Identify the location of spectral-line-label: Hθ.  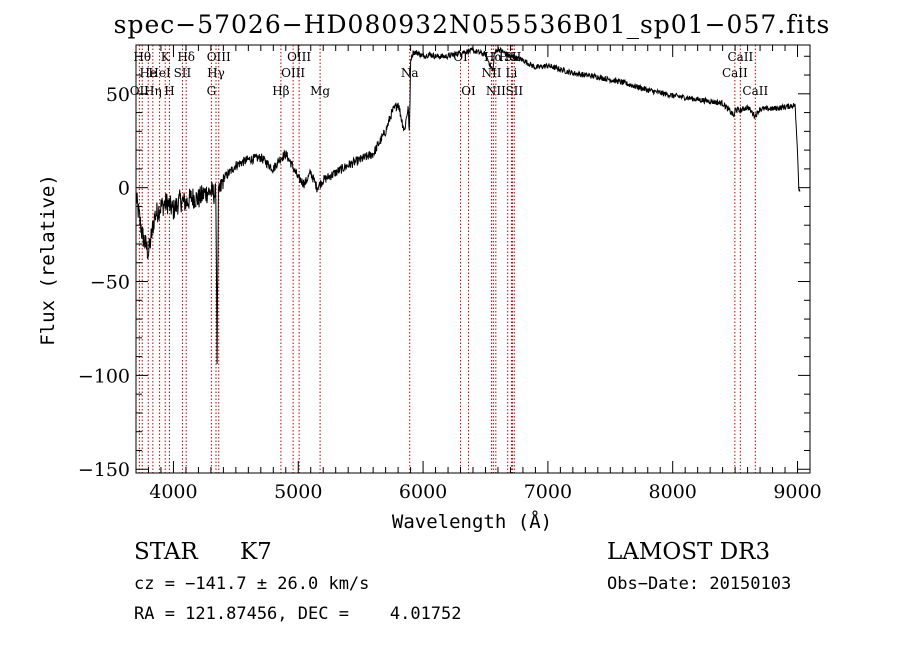
(142, 57).